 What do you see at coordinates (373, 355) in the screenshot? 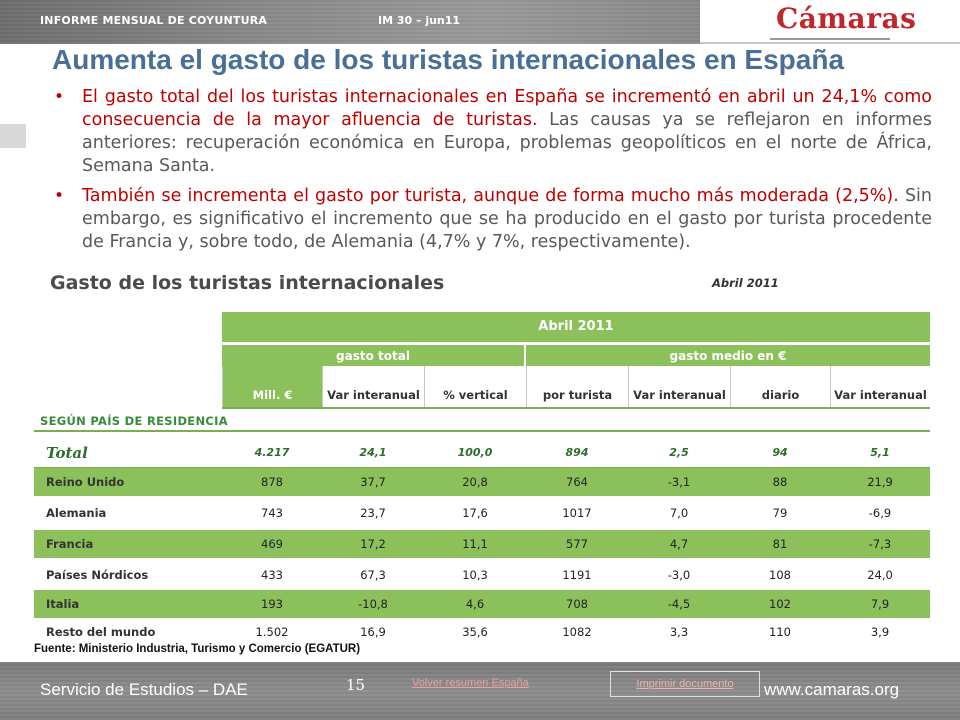
I see `group-header-total: gasto total` at bounding box center [373, 355].